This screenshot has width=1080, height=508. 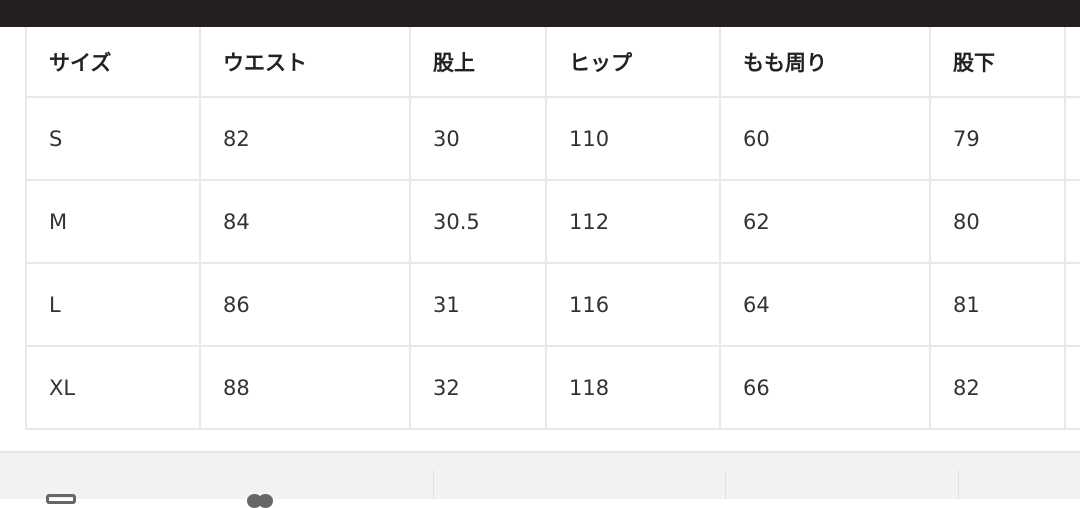 I want to click on cell: 62, so click(x=825, y=221).